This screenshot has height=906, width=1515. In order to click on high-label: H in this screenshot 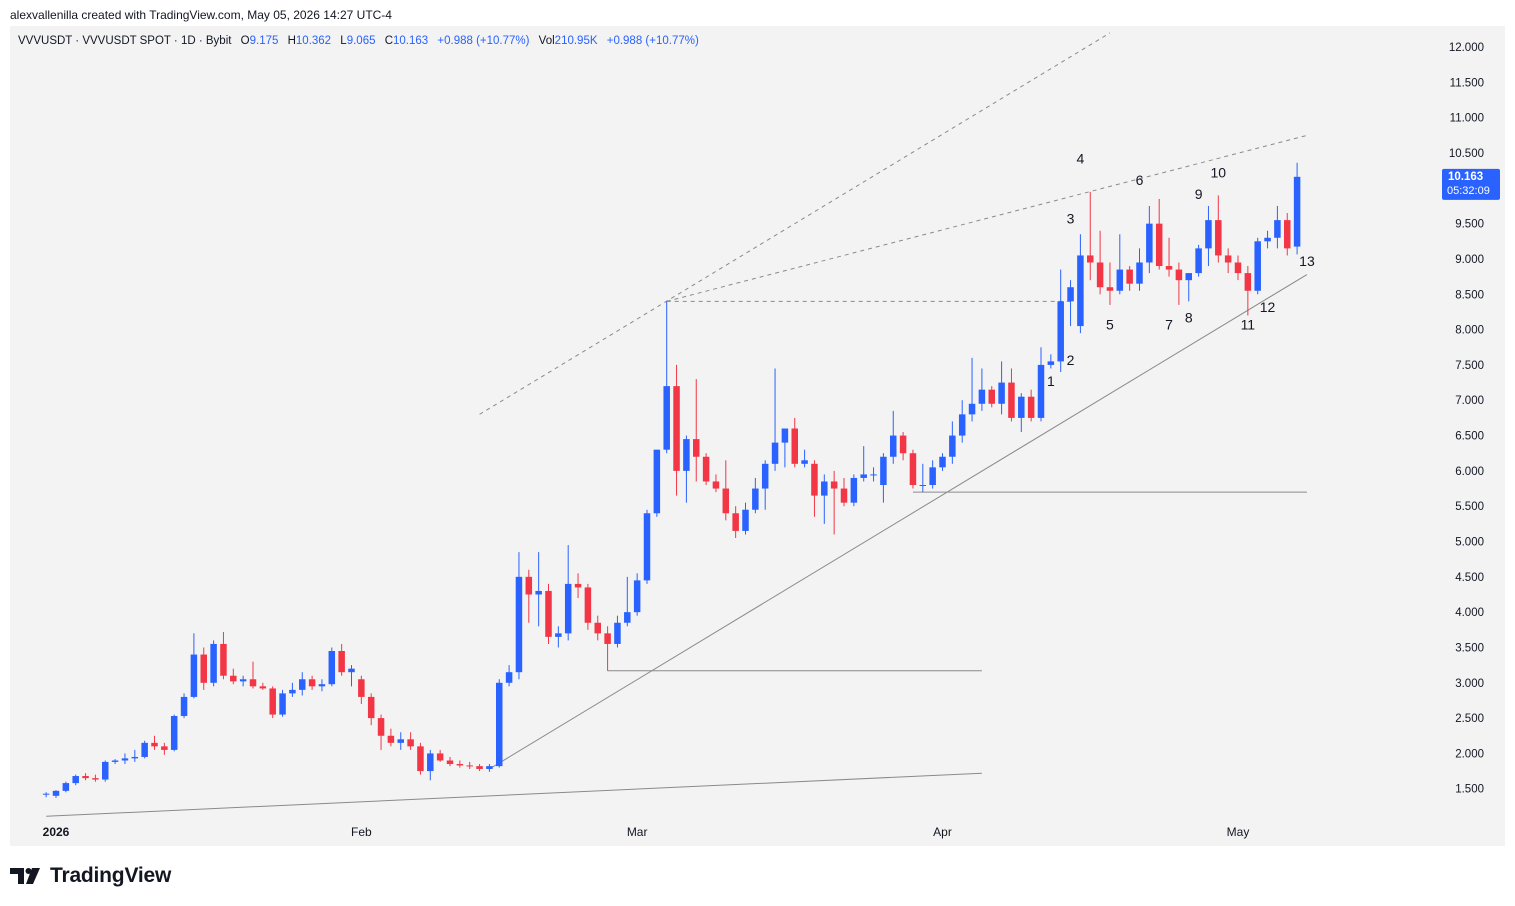, I will do `click(291, 41)`.